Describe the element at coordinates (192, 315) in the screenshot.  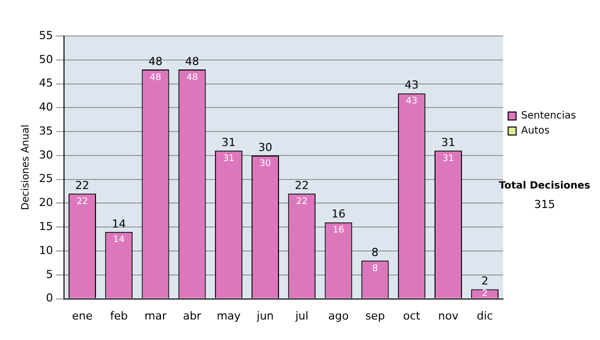
I see `x-tick-label: abr` at that location.